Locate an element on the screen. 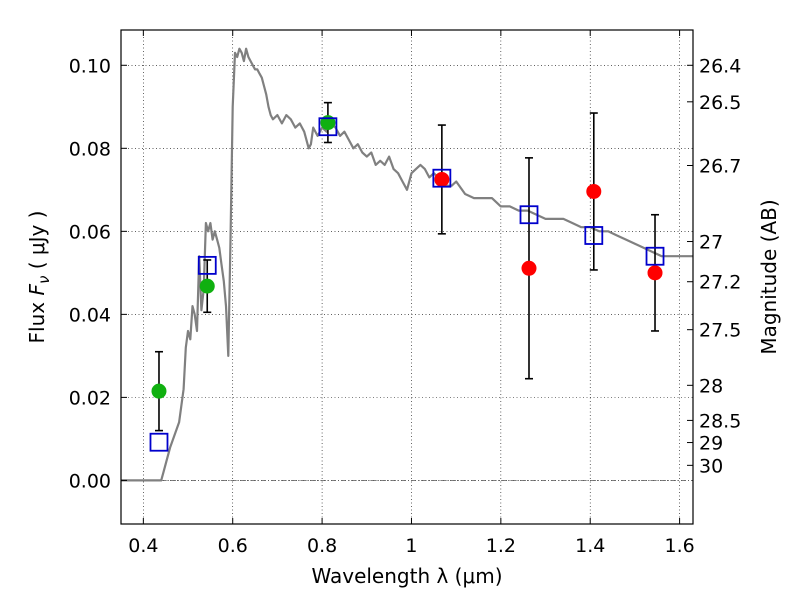 The width and height of the screenshot is (800, 600). mag-tick-label: 26.7 is located at coordinates (720, 167).